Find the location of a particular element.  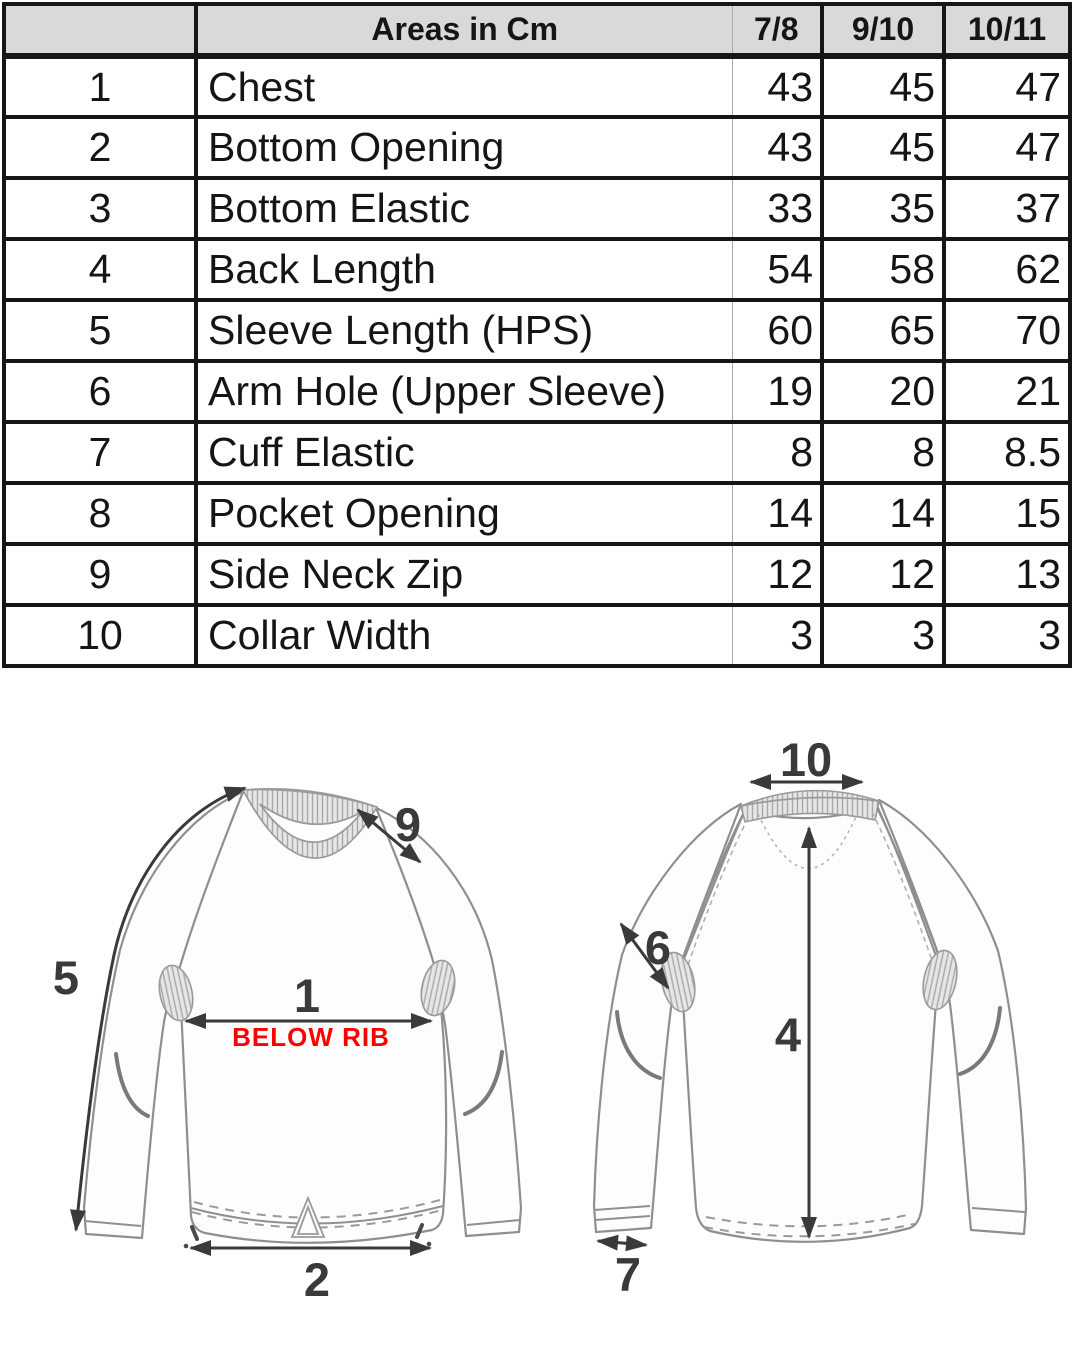

size-value-cell: 21 is located at coordinates (1007, 391).